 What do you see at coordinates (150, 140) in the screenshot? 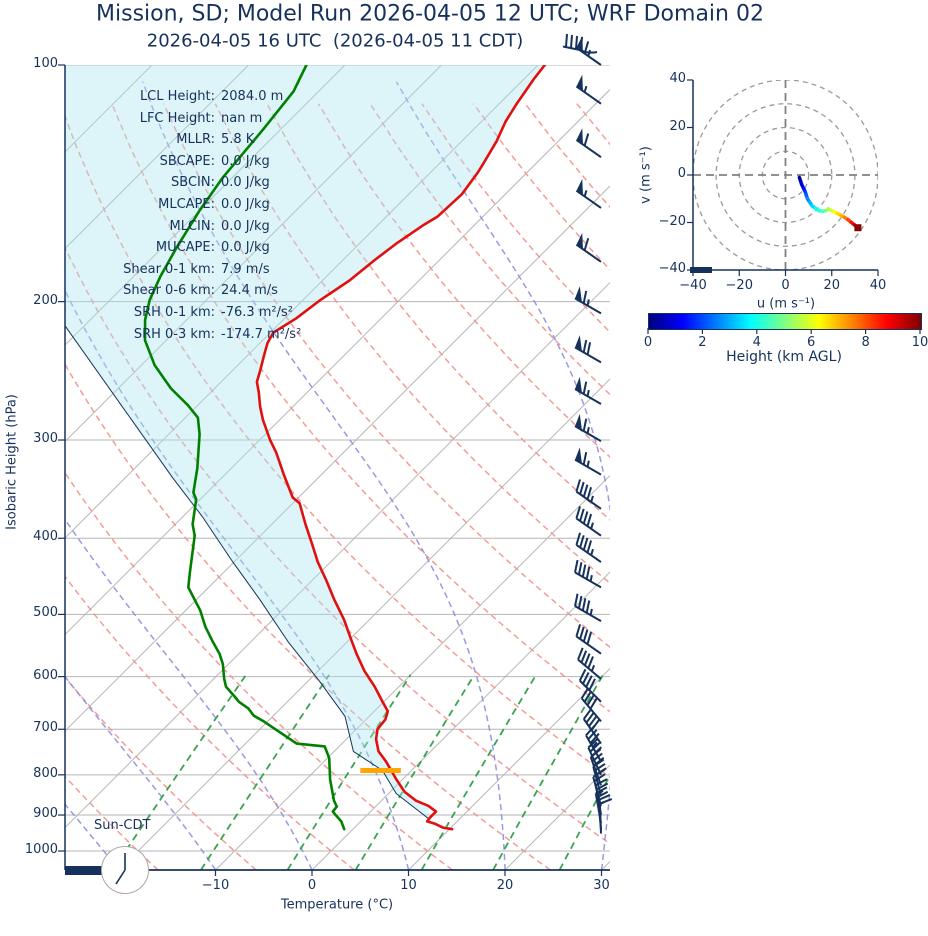
I see `stat-row: MLLR: 5.8 K` at bounding box center [150, 140].